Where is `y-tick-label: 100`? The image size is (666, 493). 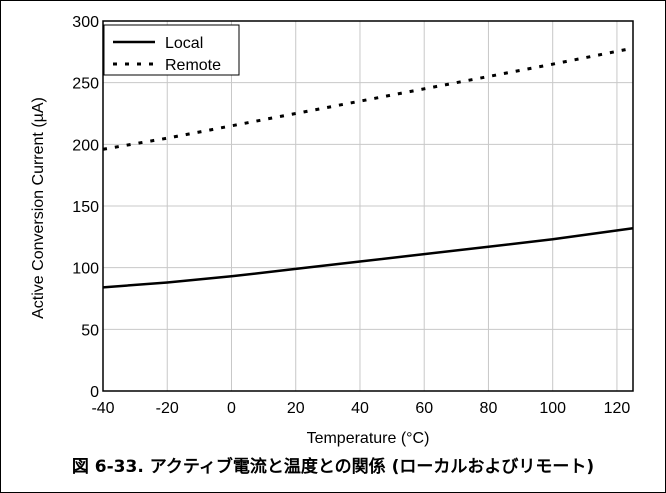
y-tick-label: 100 is located at coordinates (85, 269).